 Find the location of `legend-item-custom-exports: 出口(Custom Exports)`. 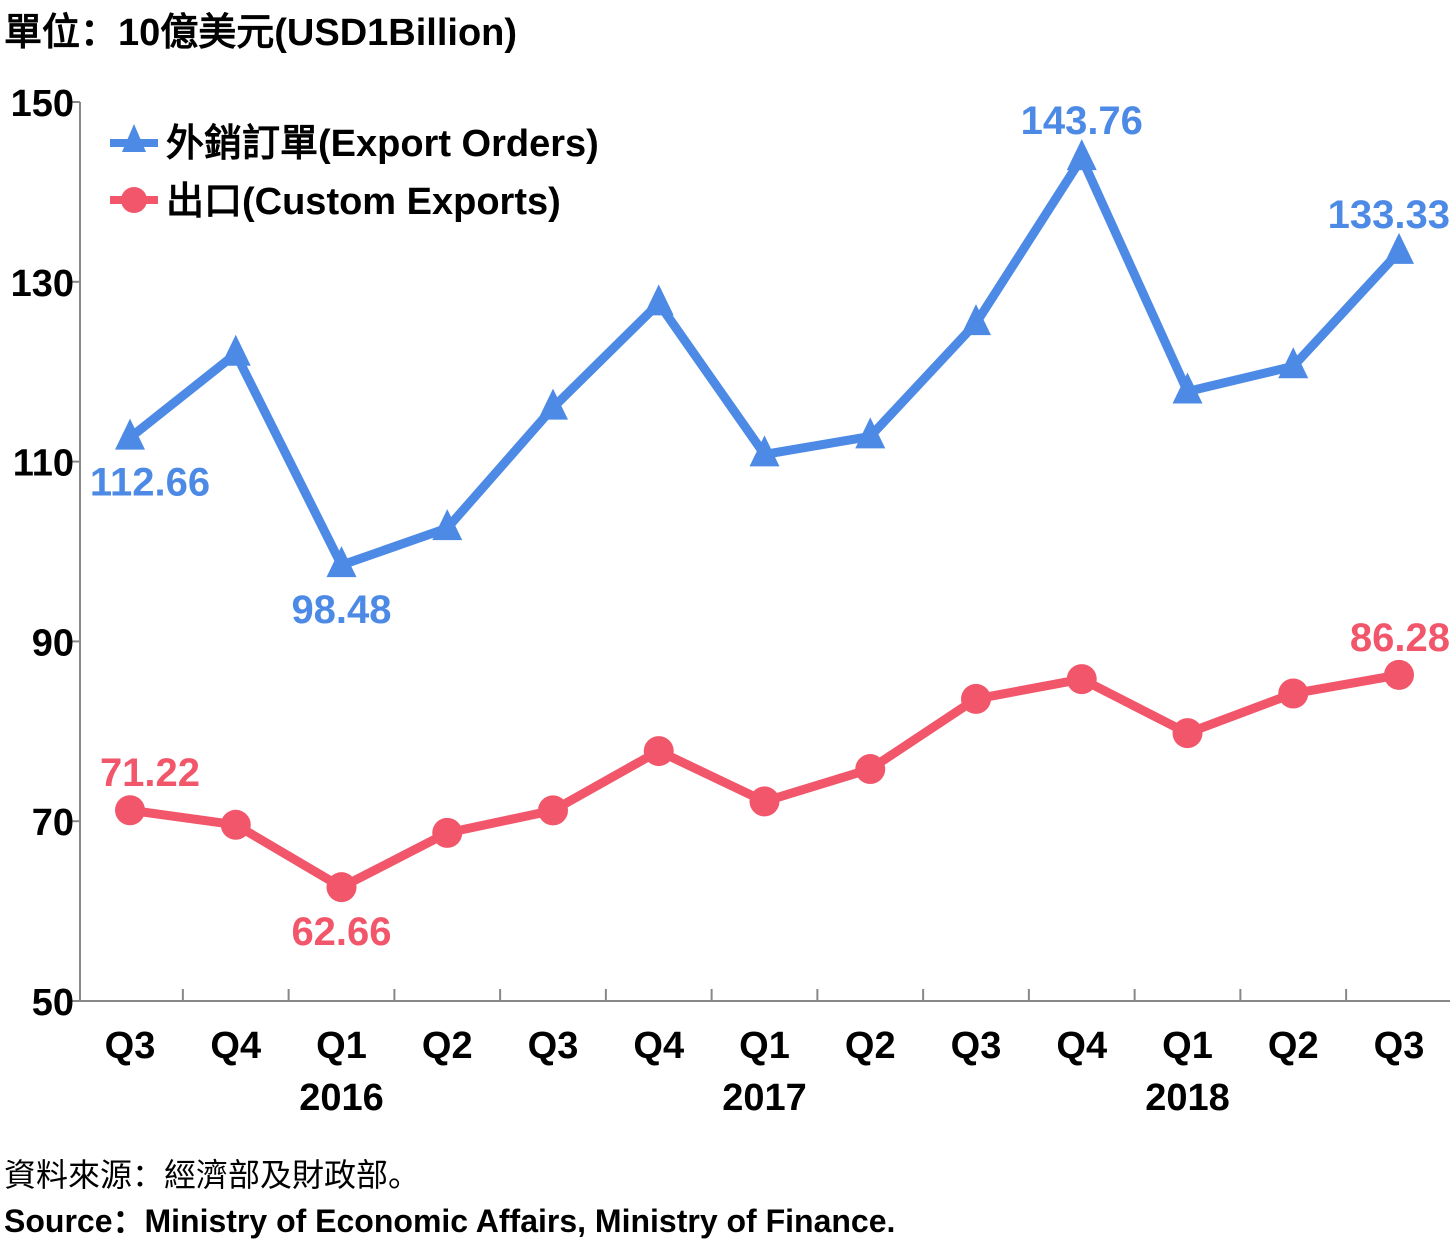

legend-item-custom-exports: 出口(Custom Exports) is located at coordinates (335, 202).